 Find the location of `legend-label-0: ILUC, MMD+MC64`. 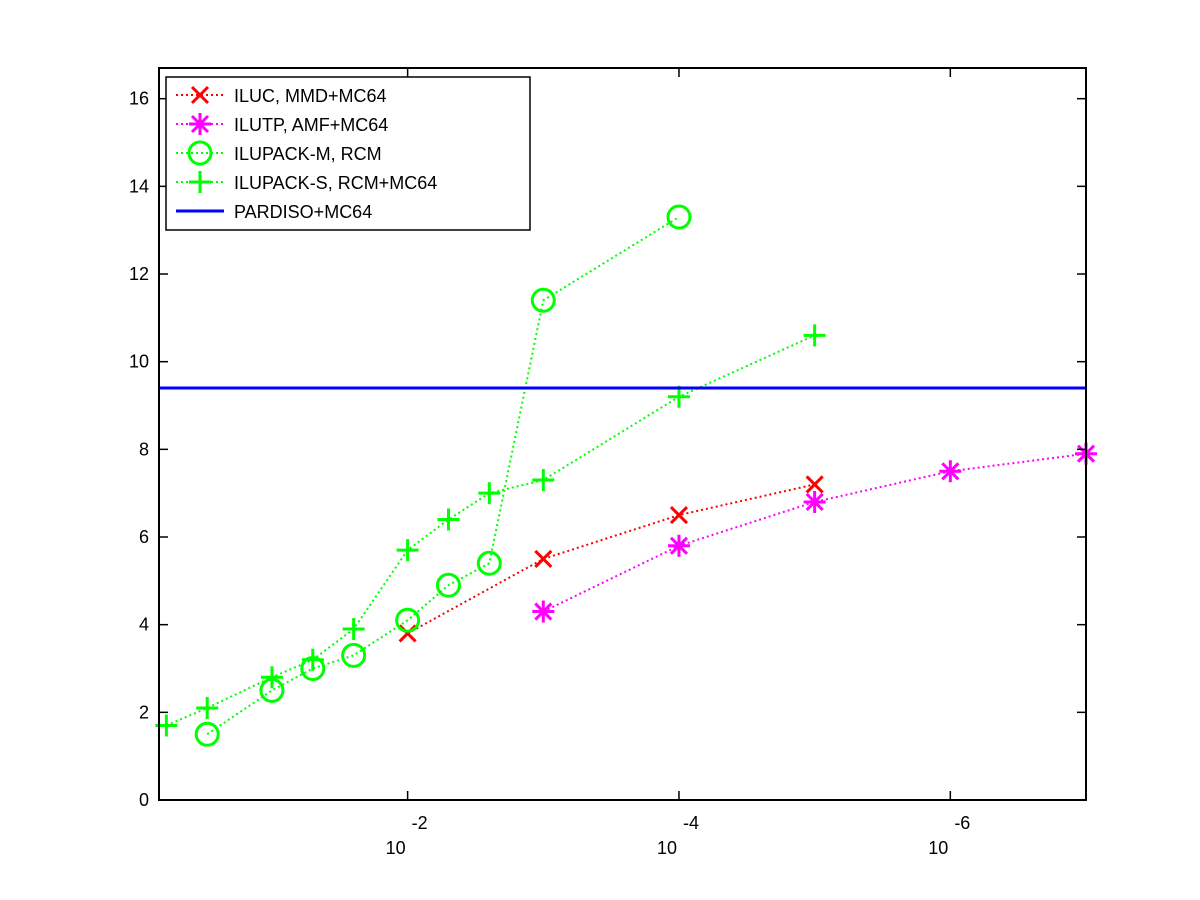

legend-label-0: ILUC, MMD+MC64 is located at coordinates (310, 96).